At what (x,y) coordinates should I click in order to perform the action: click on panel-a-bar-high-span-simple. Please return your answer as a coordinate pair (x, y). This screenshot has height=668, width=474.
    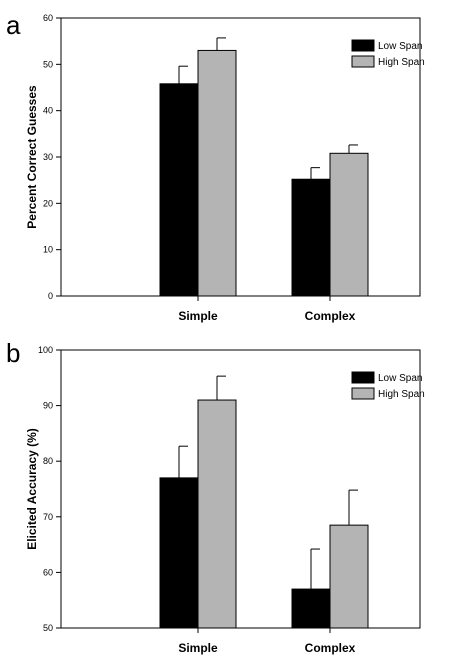
    Looking at the image, I should click on (217, 173).